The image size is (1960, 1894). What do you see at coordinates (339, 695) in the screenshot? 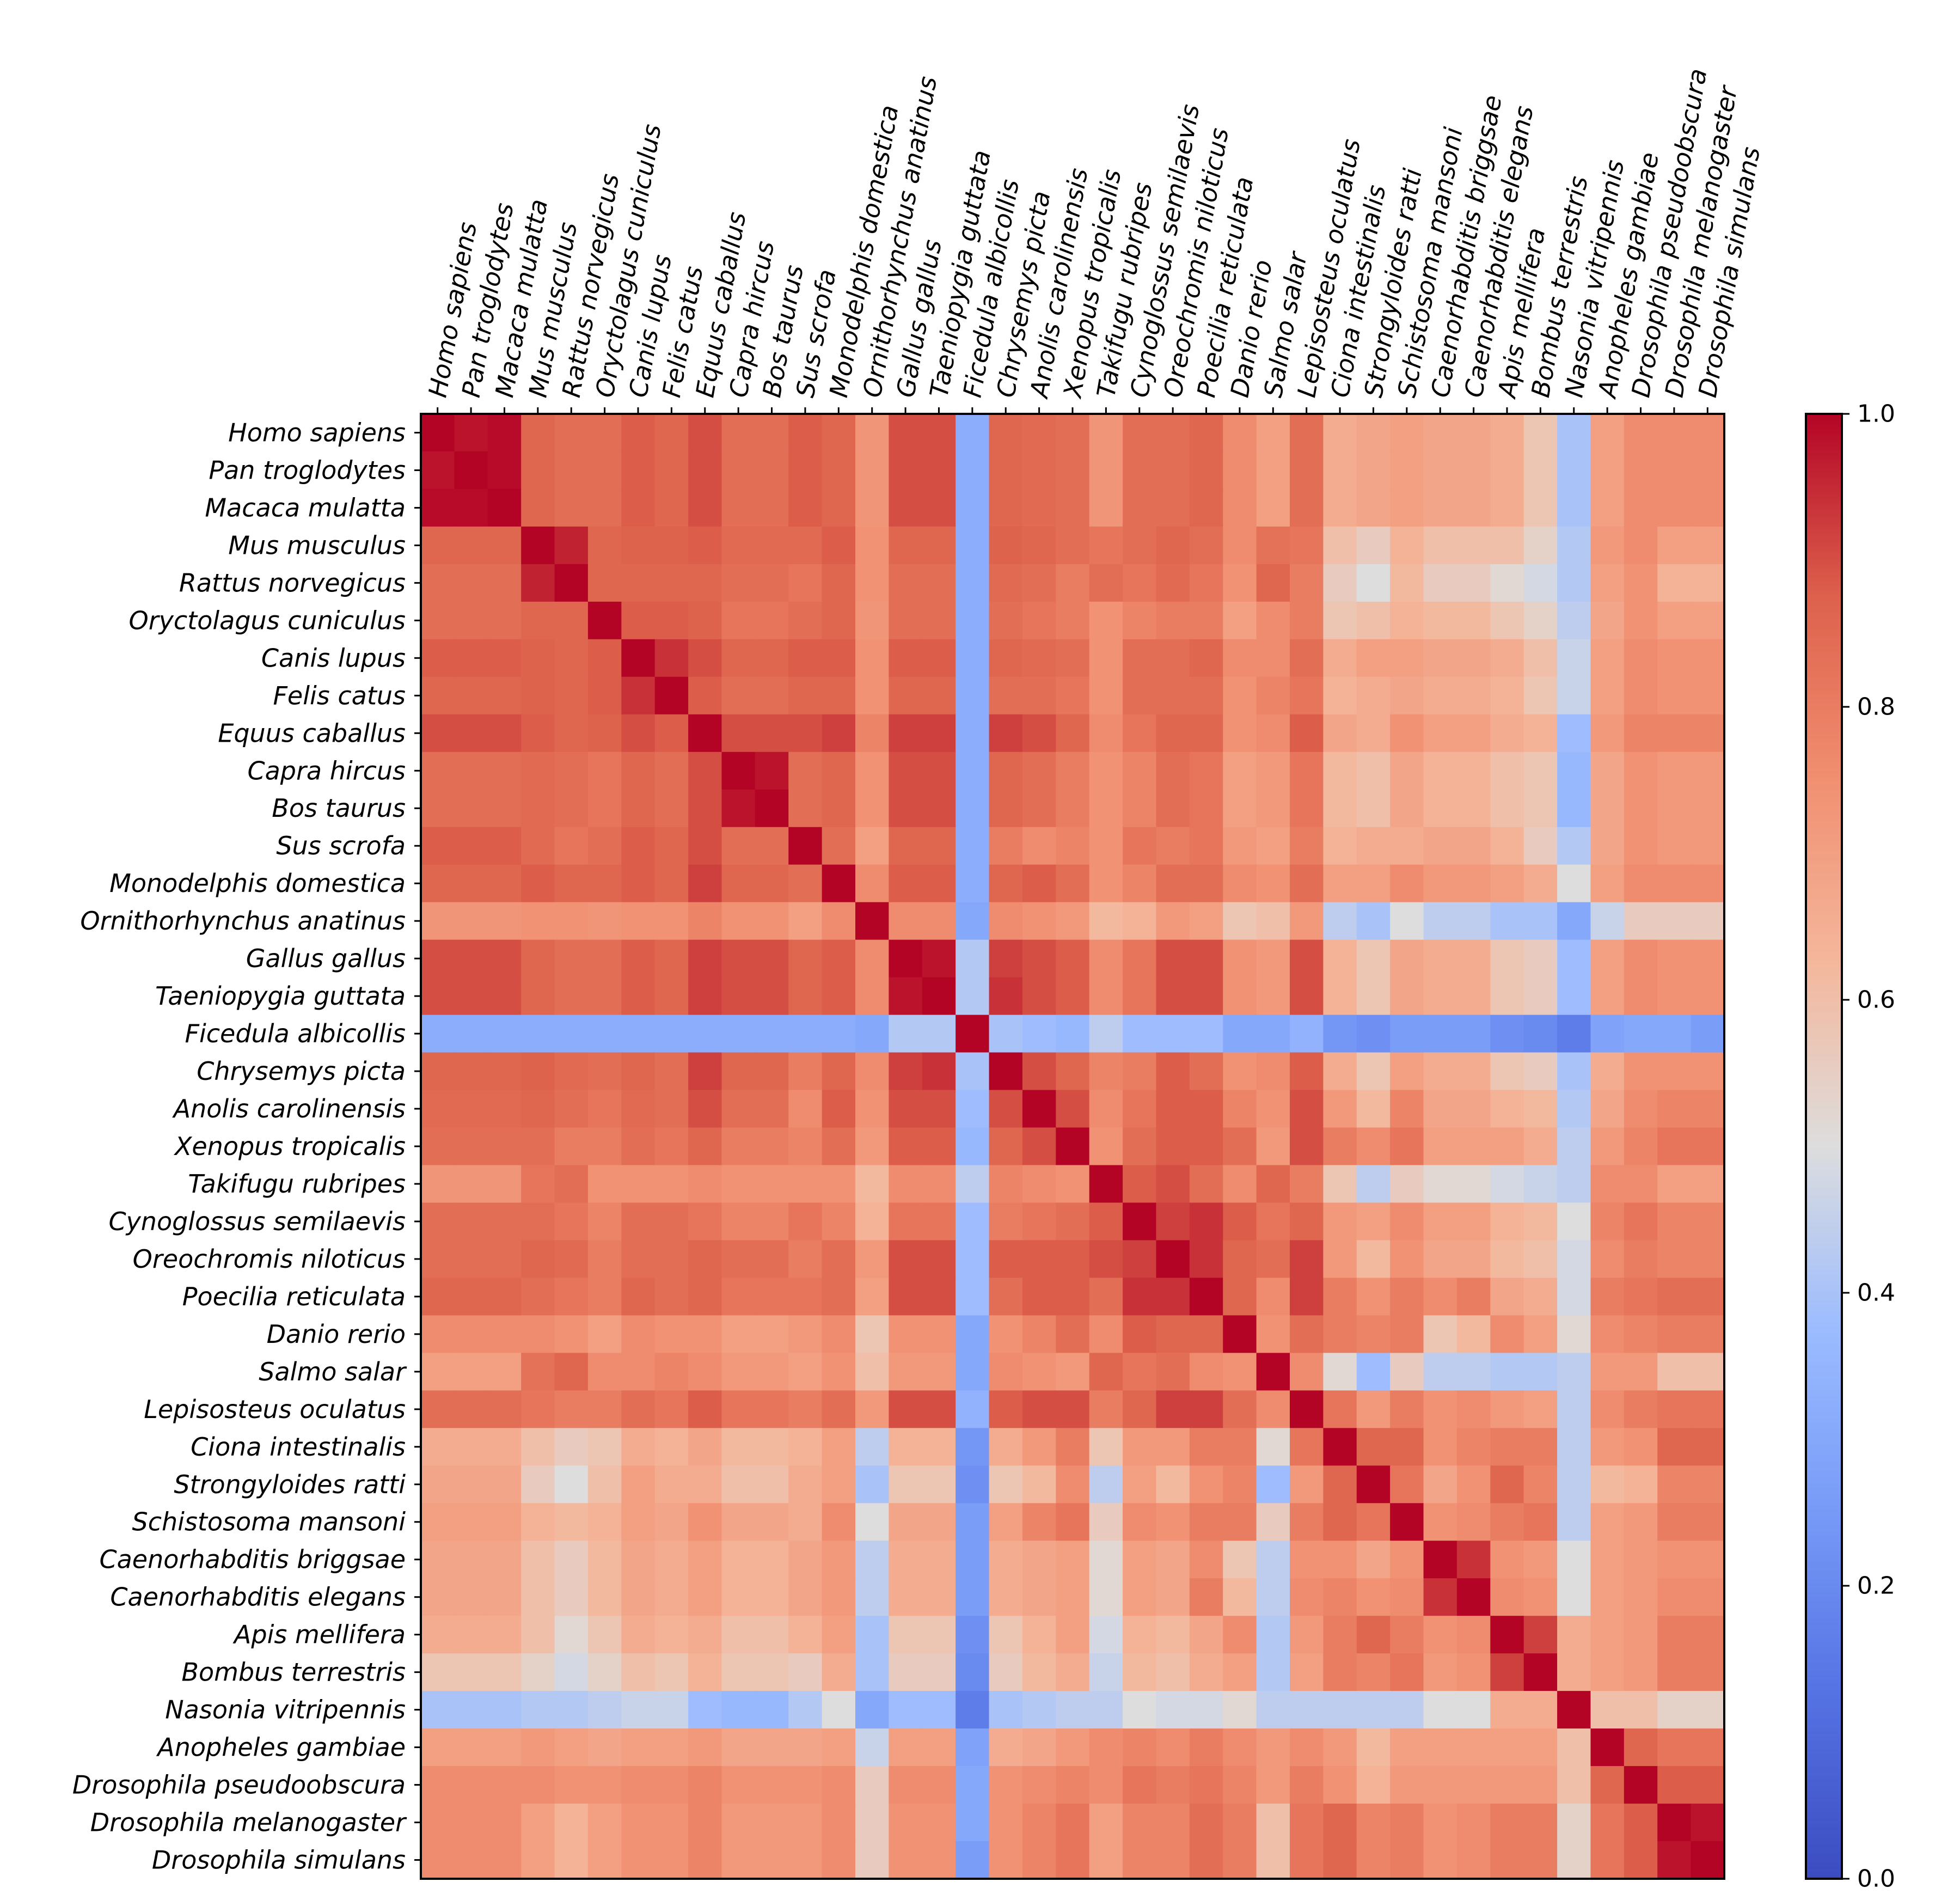
I see `row-label: Felis catus` at bounding box center [339, 695].